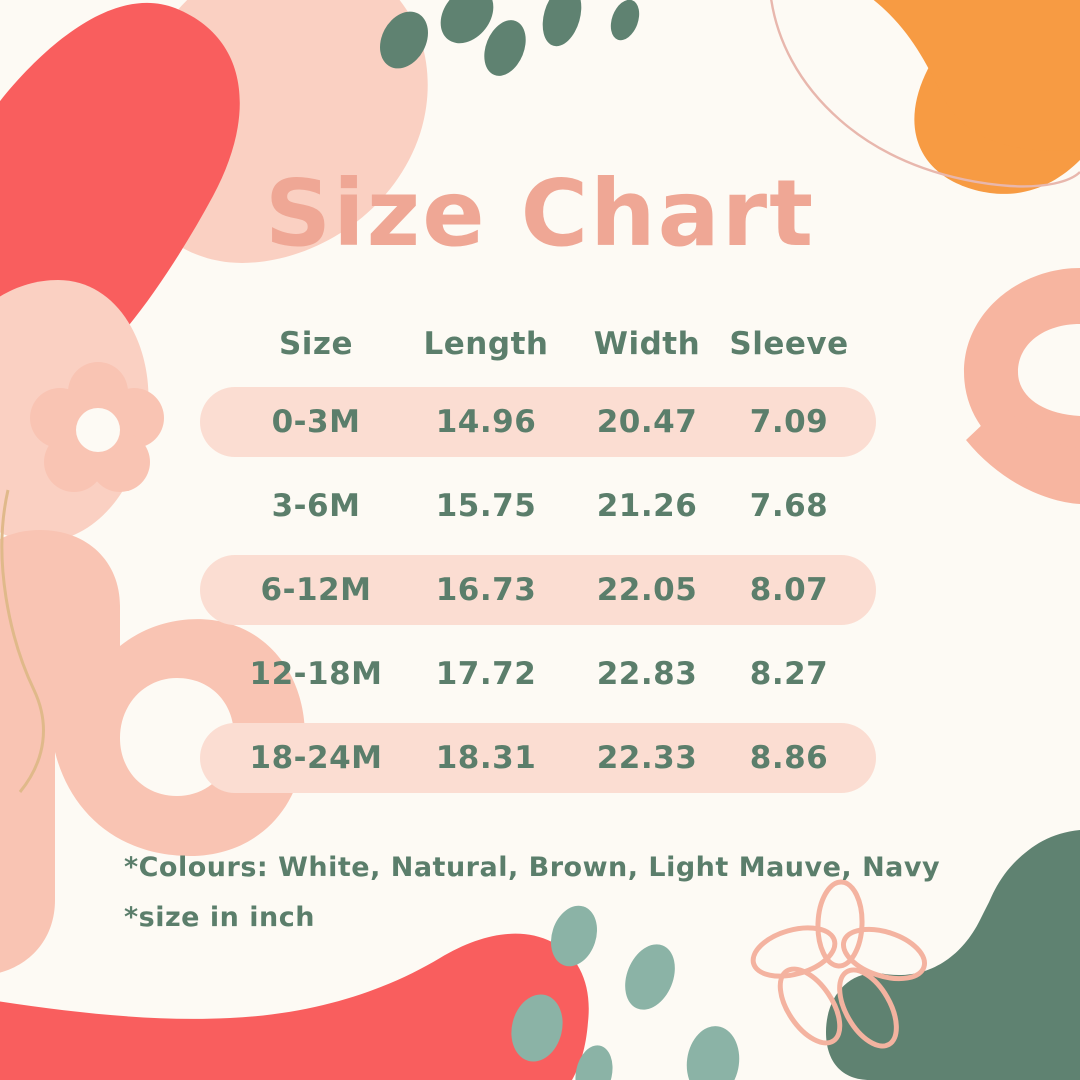 This screenshot has width=1080, height=1080. What do you see at coordinates (647, 674) in the screenshot?
I see `cell-width: 22.83` at bounding box center [647, 674].